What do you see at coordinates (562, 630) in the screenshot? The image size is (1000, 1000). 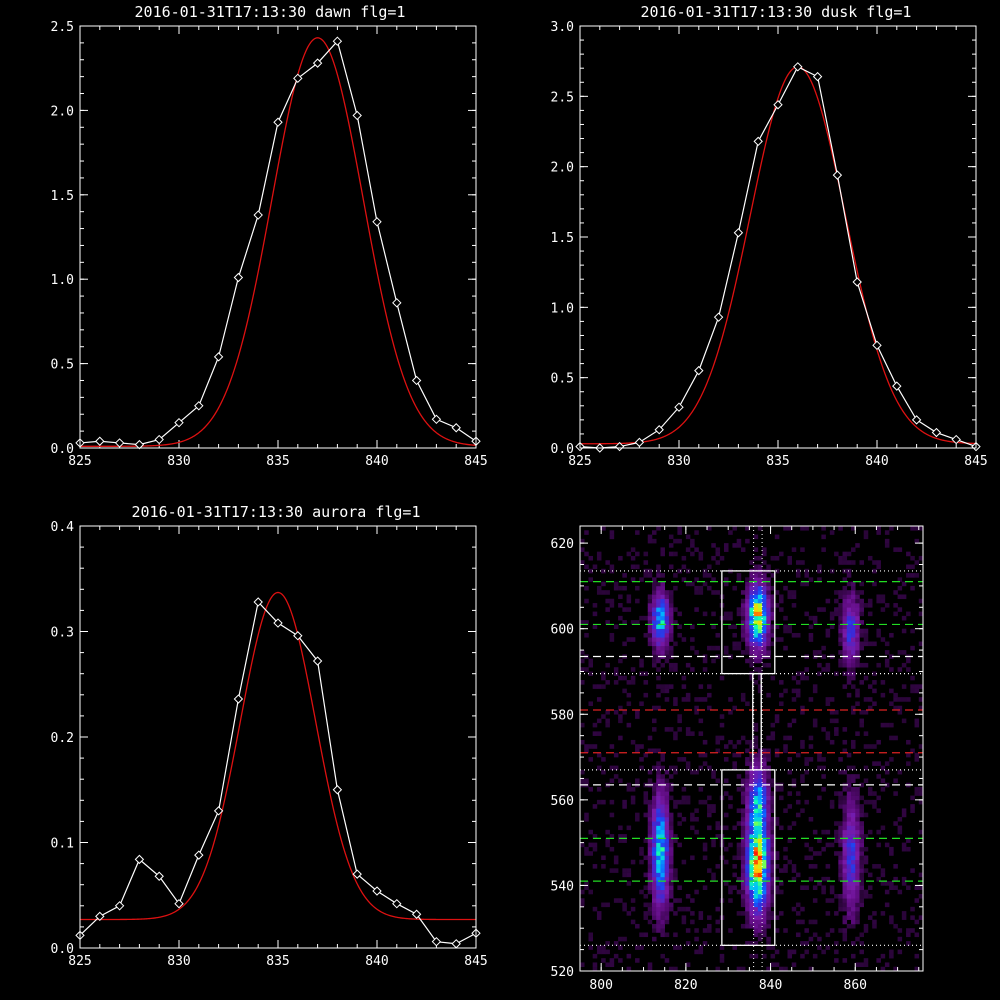 I see `y-tick-label: 600` at bounding box center [562, 630].